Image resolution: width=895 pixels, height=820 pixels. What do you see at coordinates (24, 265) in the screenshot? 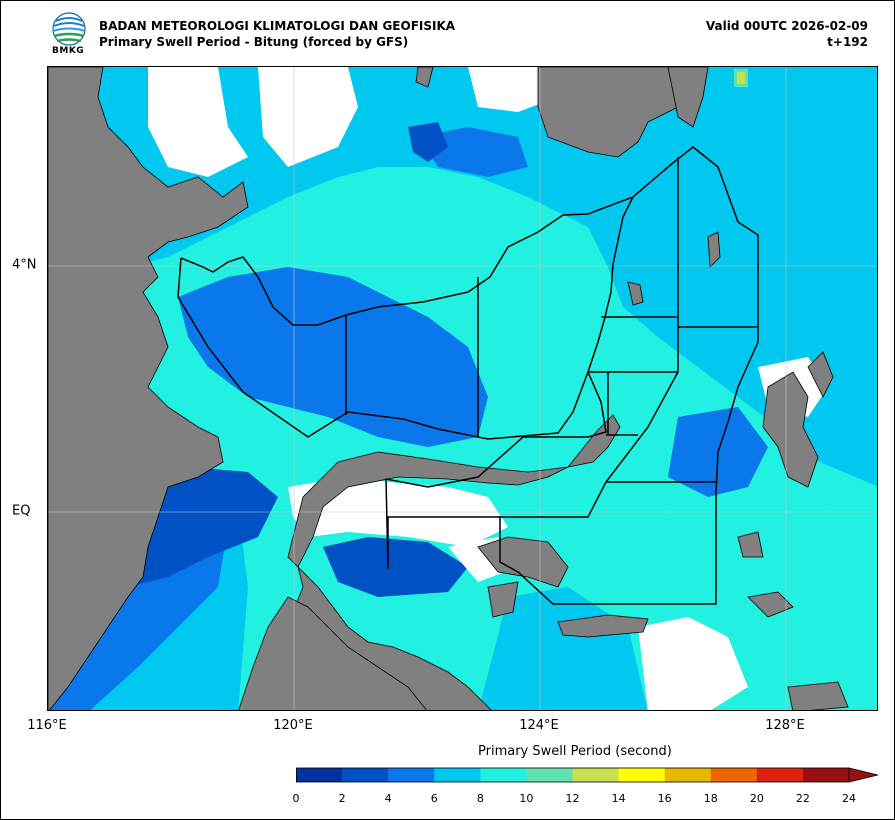
I see `lat-tick-4n: 4°N` at bounding box center [24, 265].